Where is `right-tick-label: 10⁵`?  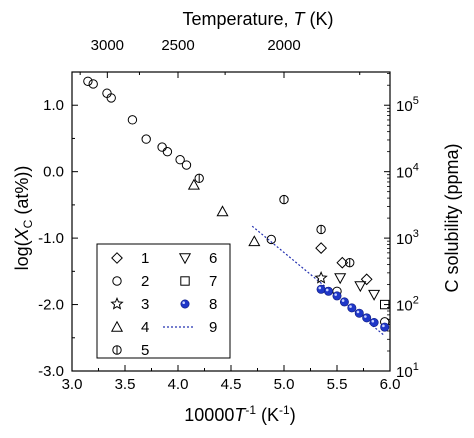
right-tick-label: 10⁵ is located at coordinates (407, 105).